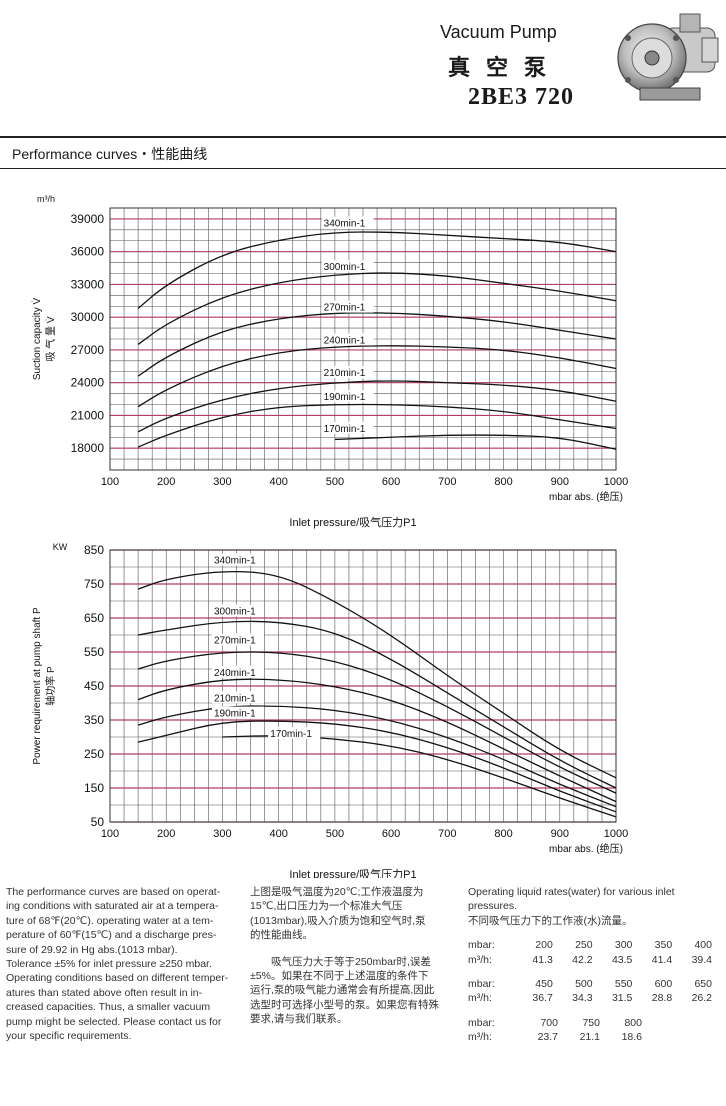 The image size is (726, 1106). I want to click on rates-row: m³/h: 23.7 21.1 18.6, so click(558, 1037).